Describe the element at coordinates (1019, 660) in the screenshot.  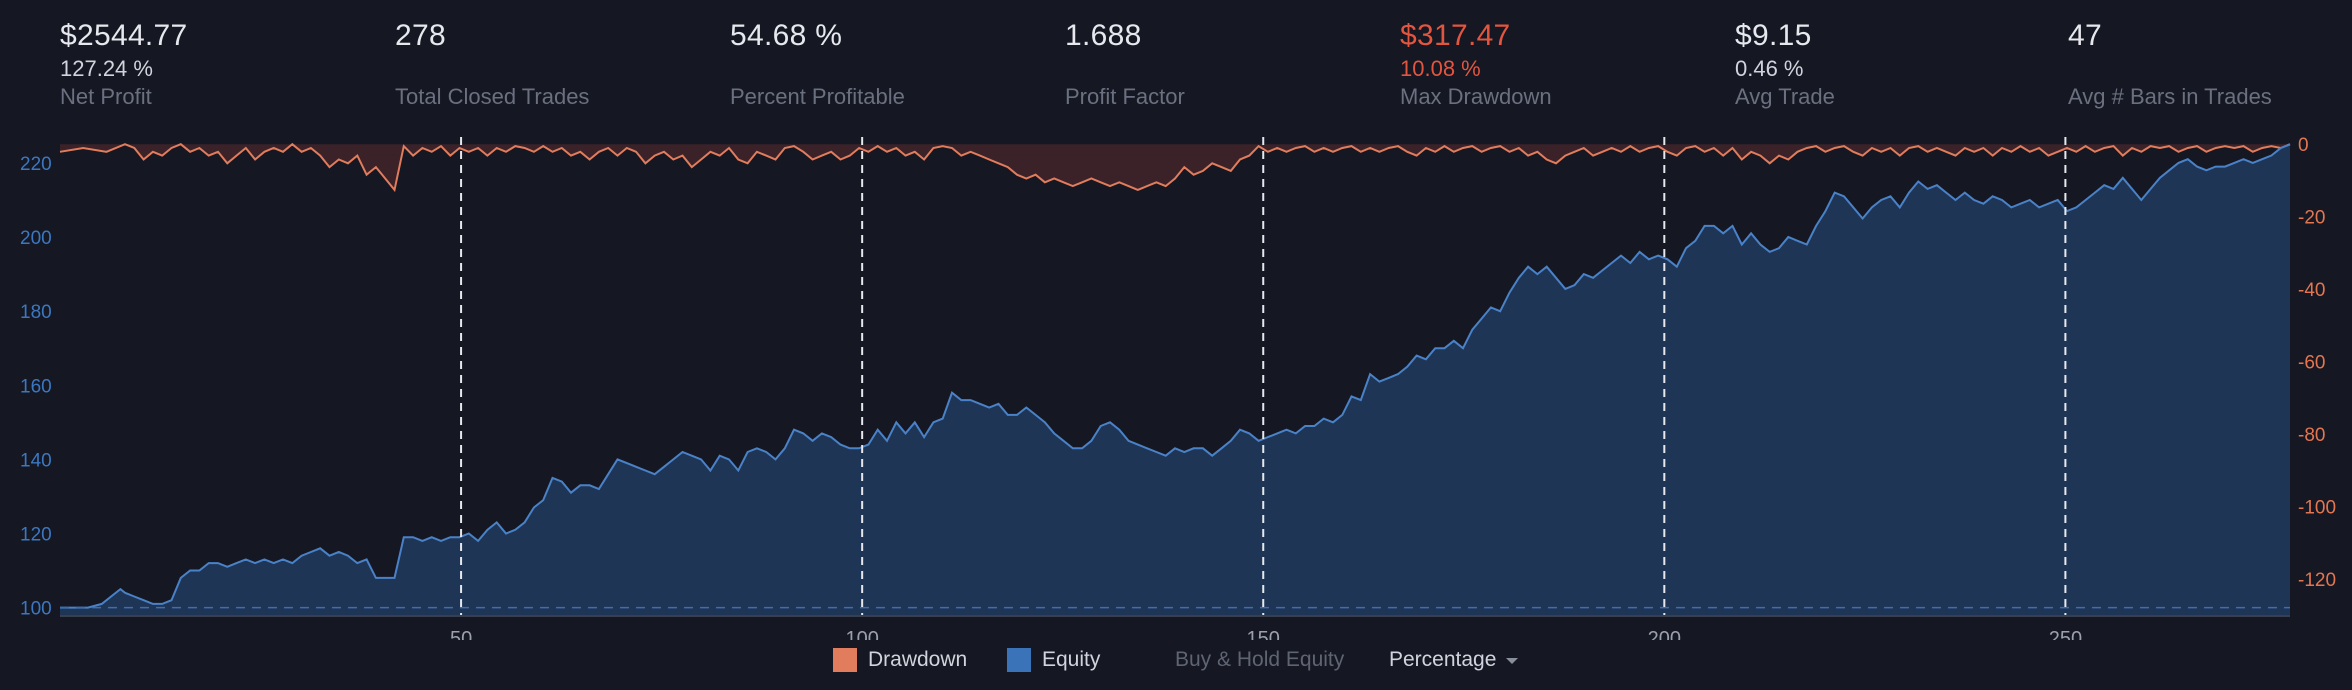
I see `equity-swatch` at that location.